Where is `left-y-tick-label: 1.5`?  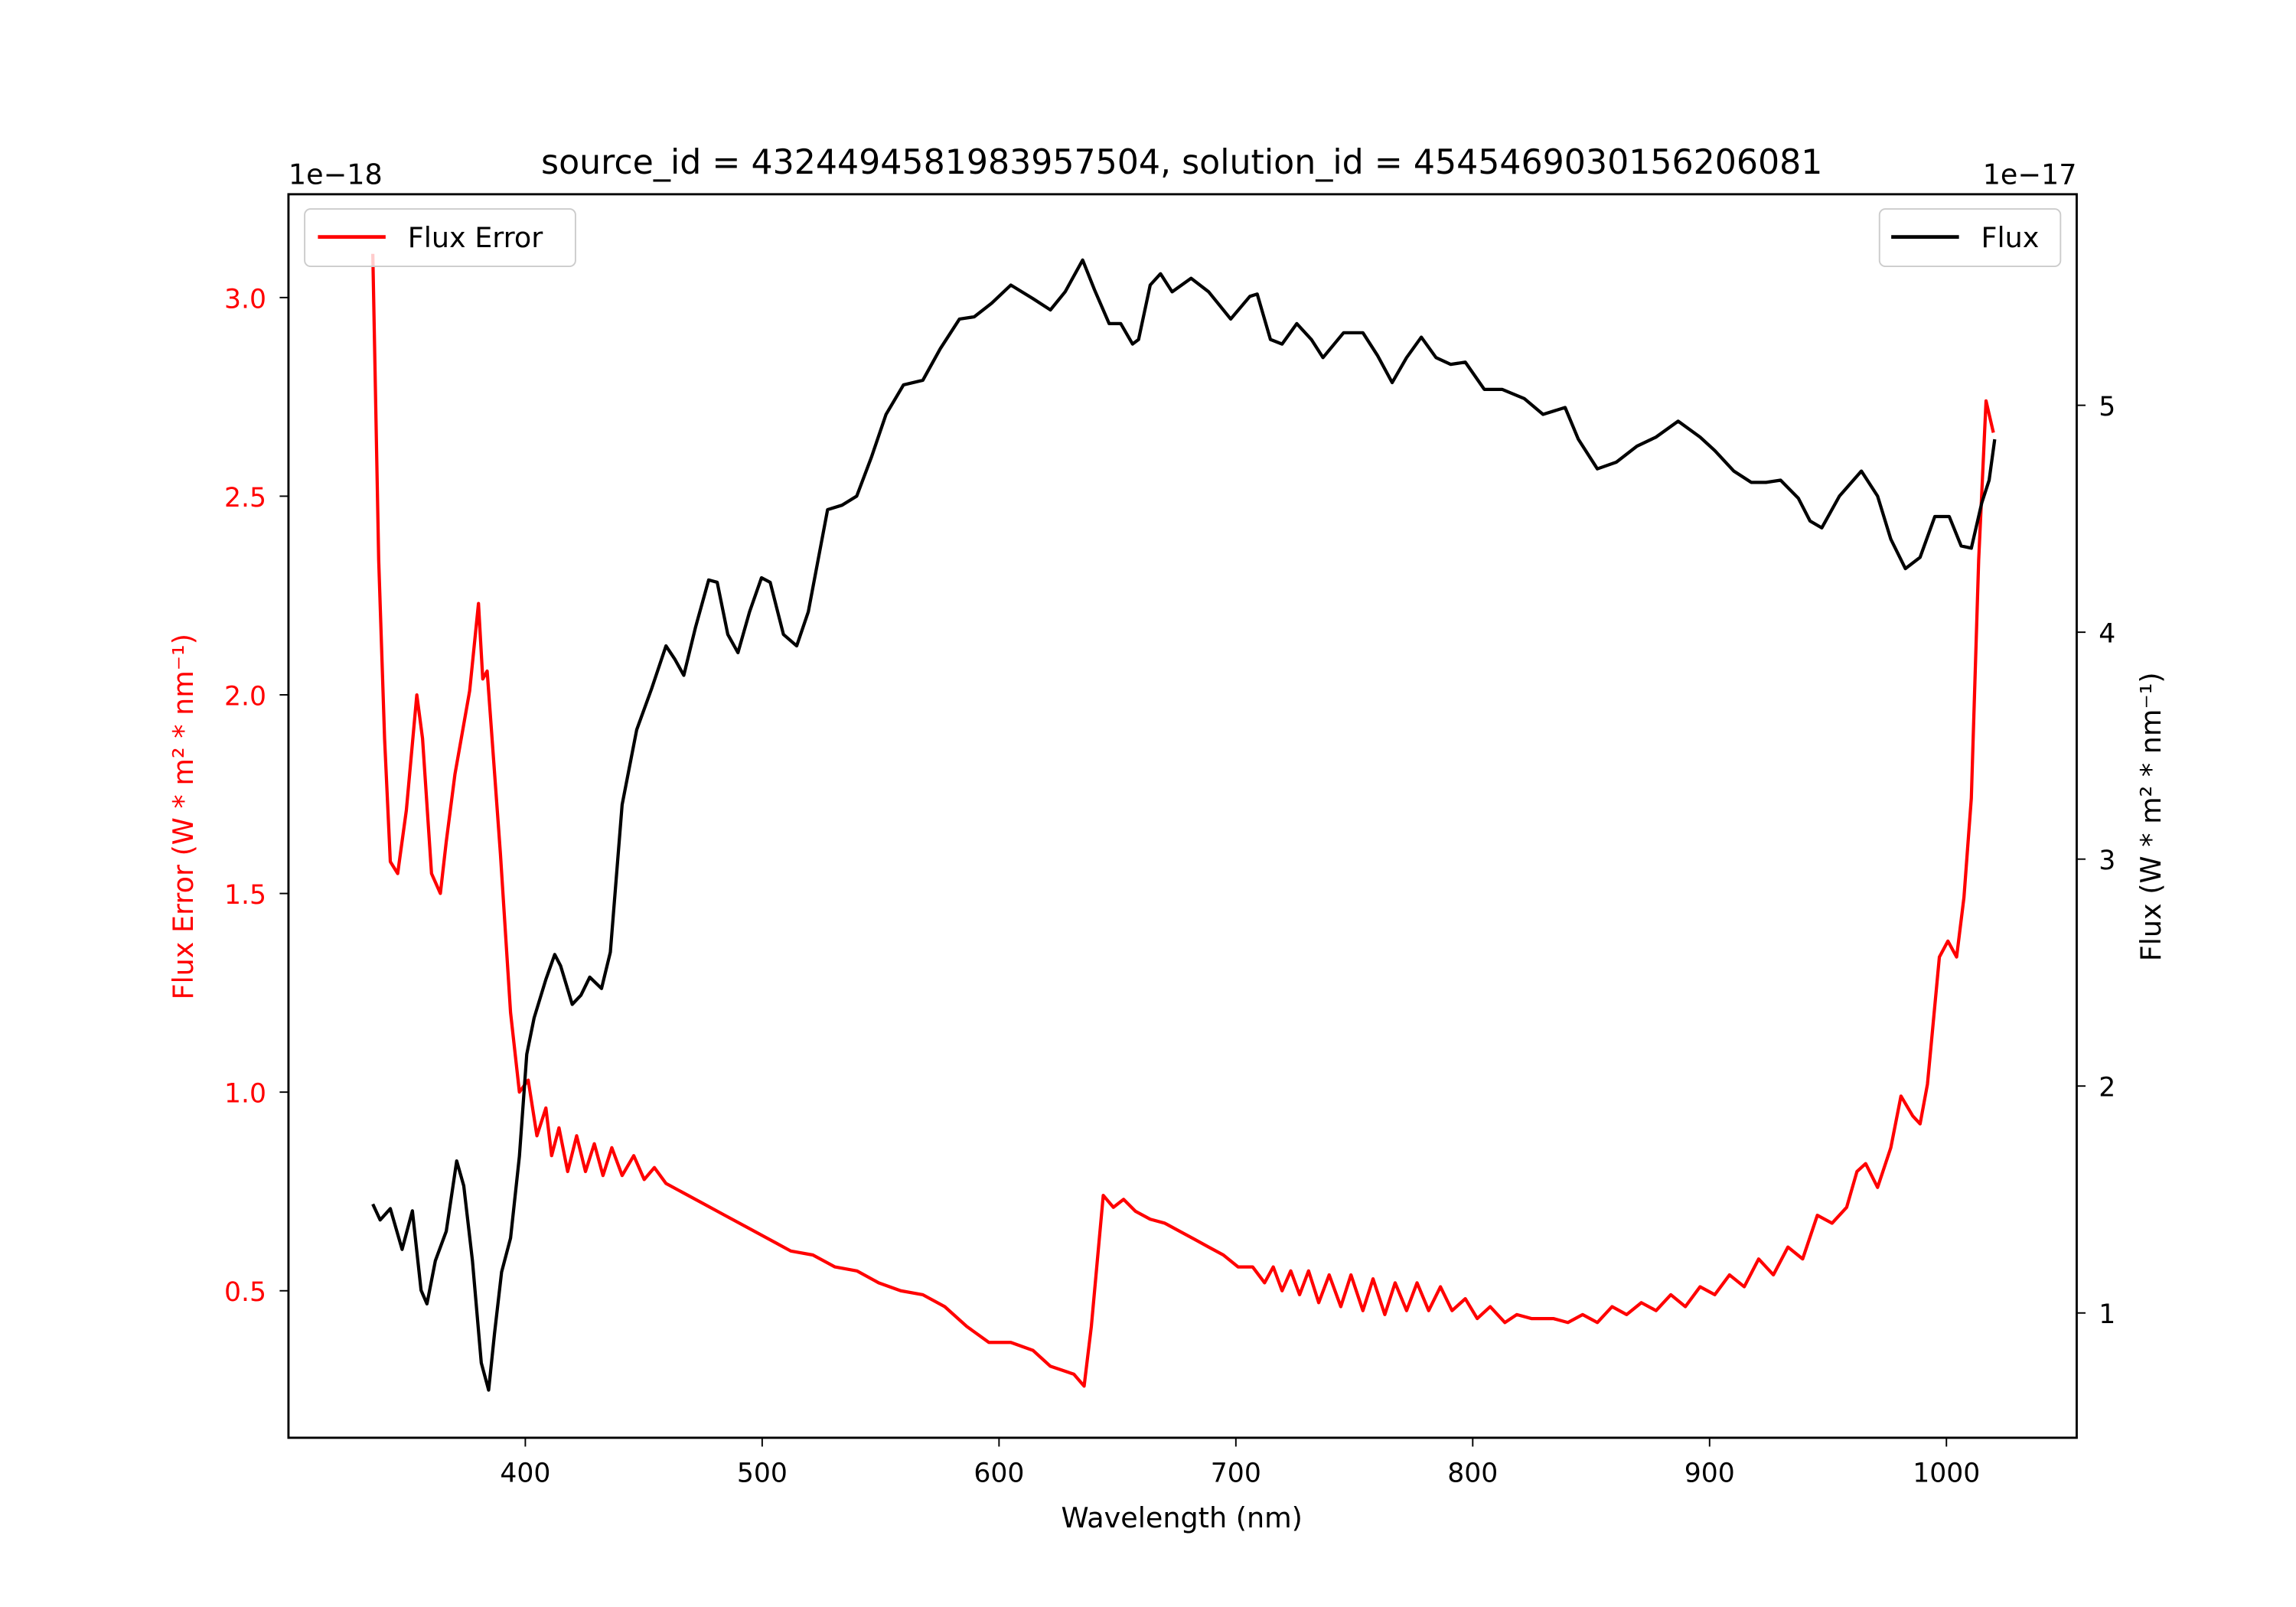 left-y-tick-label: 1.5 is located at coordinates (245, 896).